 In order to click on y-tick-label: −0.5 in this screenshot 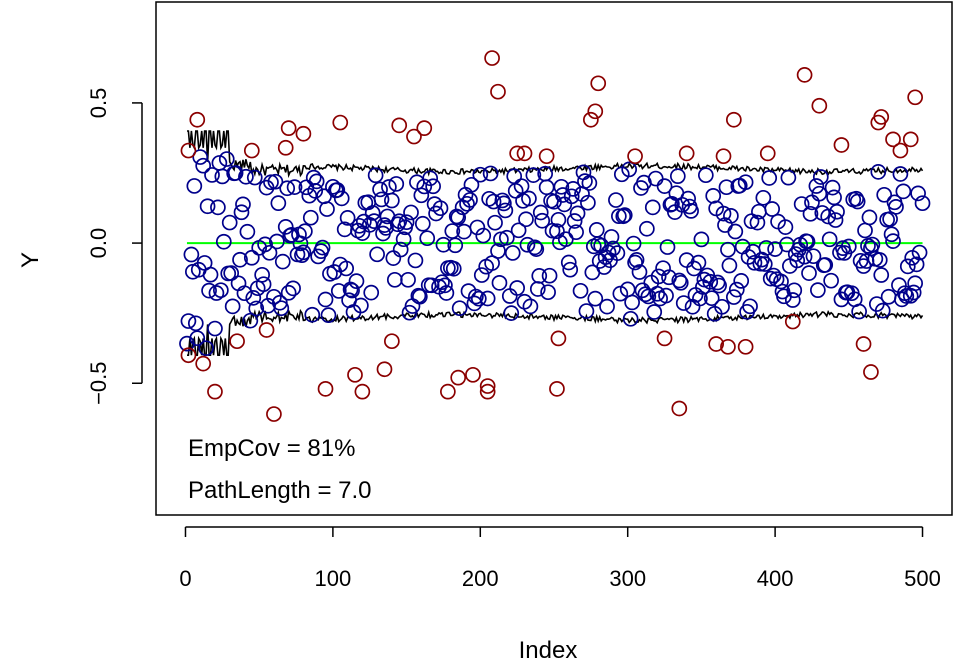, I will do `click(98, 382)`.